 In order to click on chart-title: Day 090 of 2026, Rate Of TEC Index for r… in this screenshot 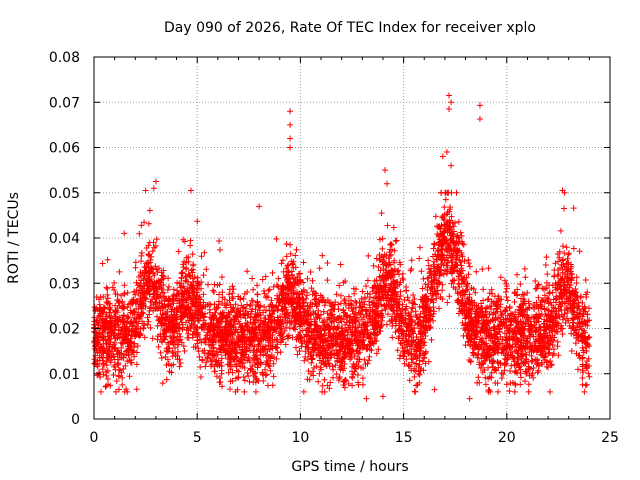, I will do `click(350, 28)`.